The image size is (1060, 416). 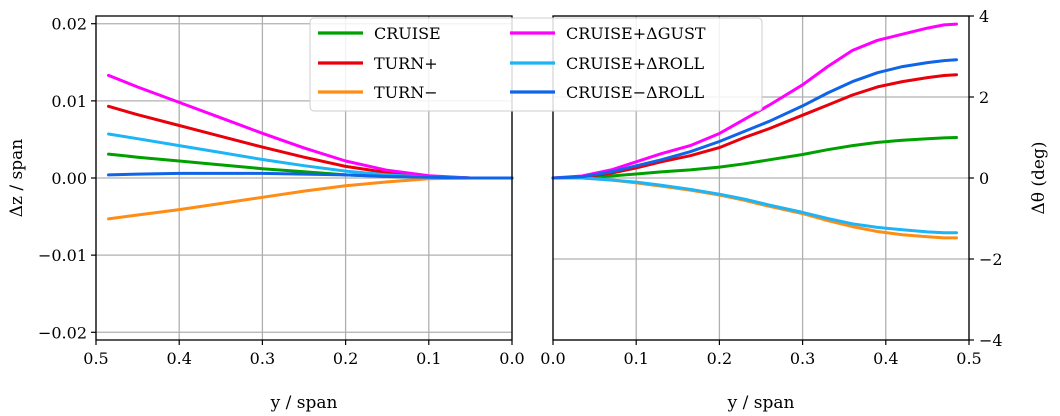 What do you see at coordinates (635, 63) in the screenshot?
I see `legend-label-4: CRUISE+ΔROLL` at bounding box center [635, 63].